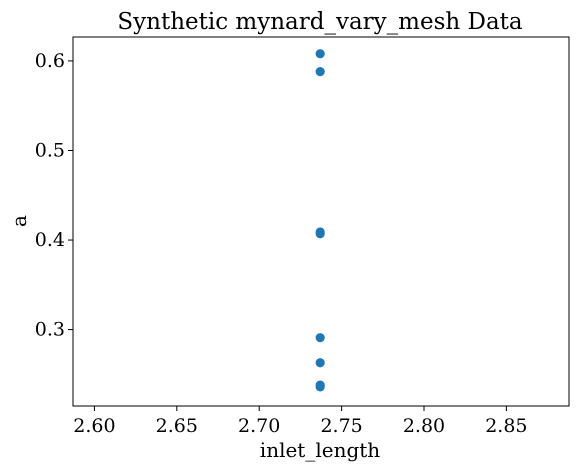 The height and width of the screenshot is (471, 578). What do you see at coordinates (177, 426) in the screenshot?
I see `x-tick-label: 2.65` at bounding box center [177, 426].